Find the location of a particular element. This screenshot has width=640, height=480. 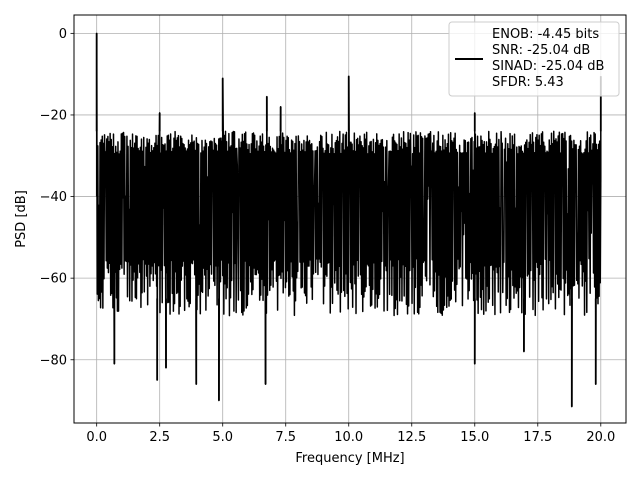

legend-enob: ENOB: -4.45 bits is located at coordinates (545, 34).